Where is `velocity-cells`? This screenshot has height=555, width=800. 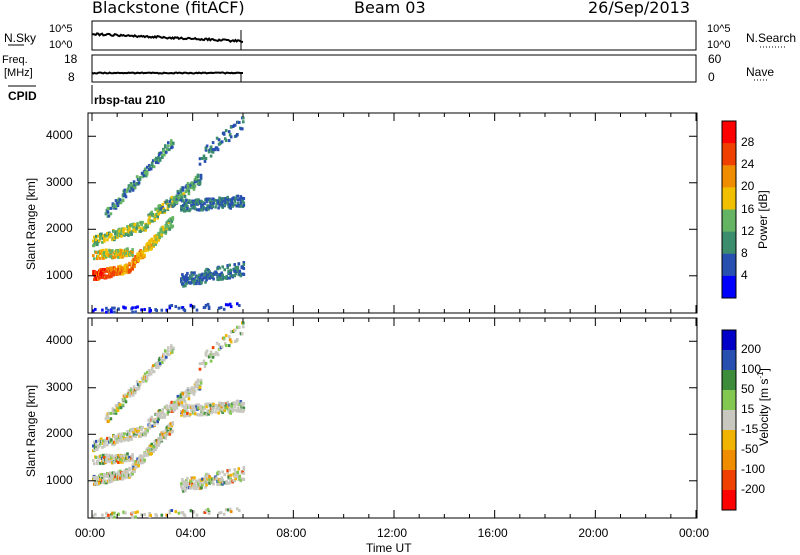 velocity-cells is located at coordinates (169, 420).